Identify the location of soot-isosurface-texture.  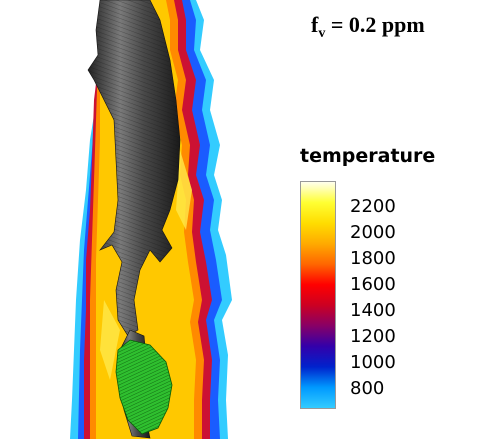
(134, 168).